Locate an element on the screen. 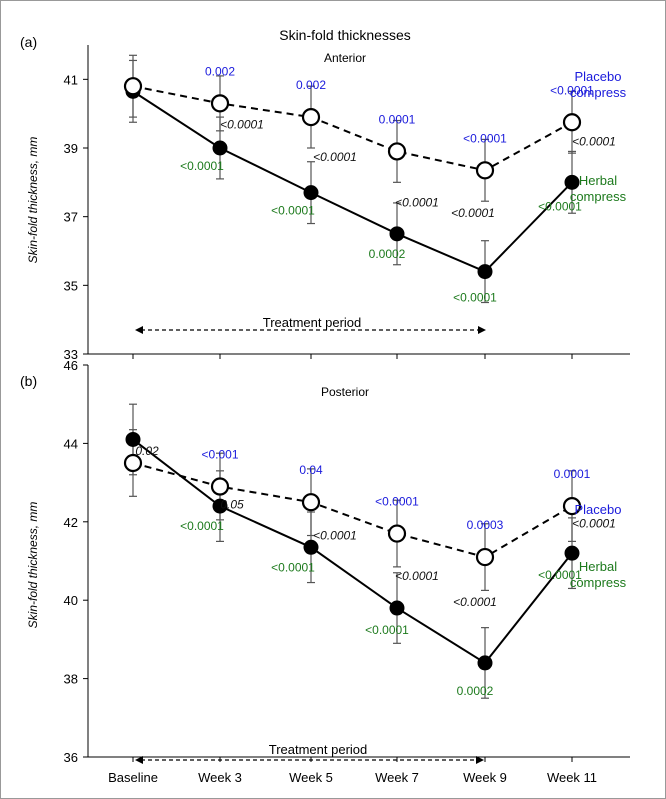  x-tick-label: Week 5 is located at coordinates (311, 777).